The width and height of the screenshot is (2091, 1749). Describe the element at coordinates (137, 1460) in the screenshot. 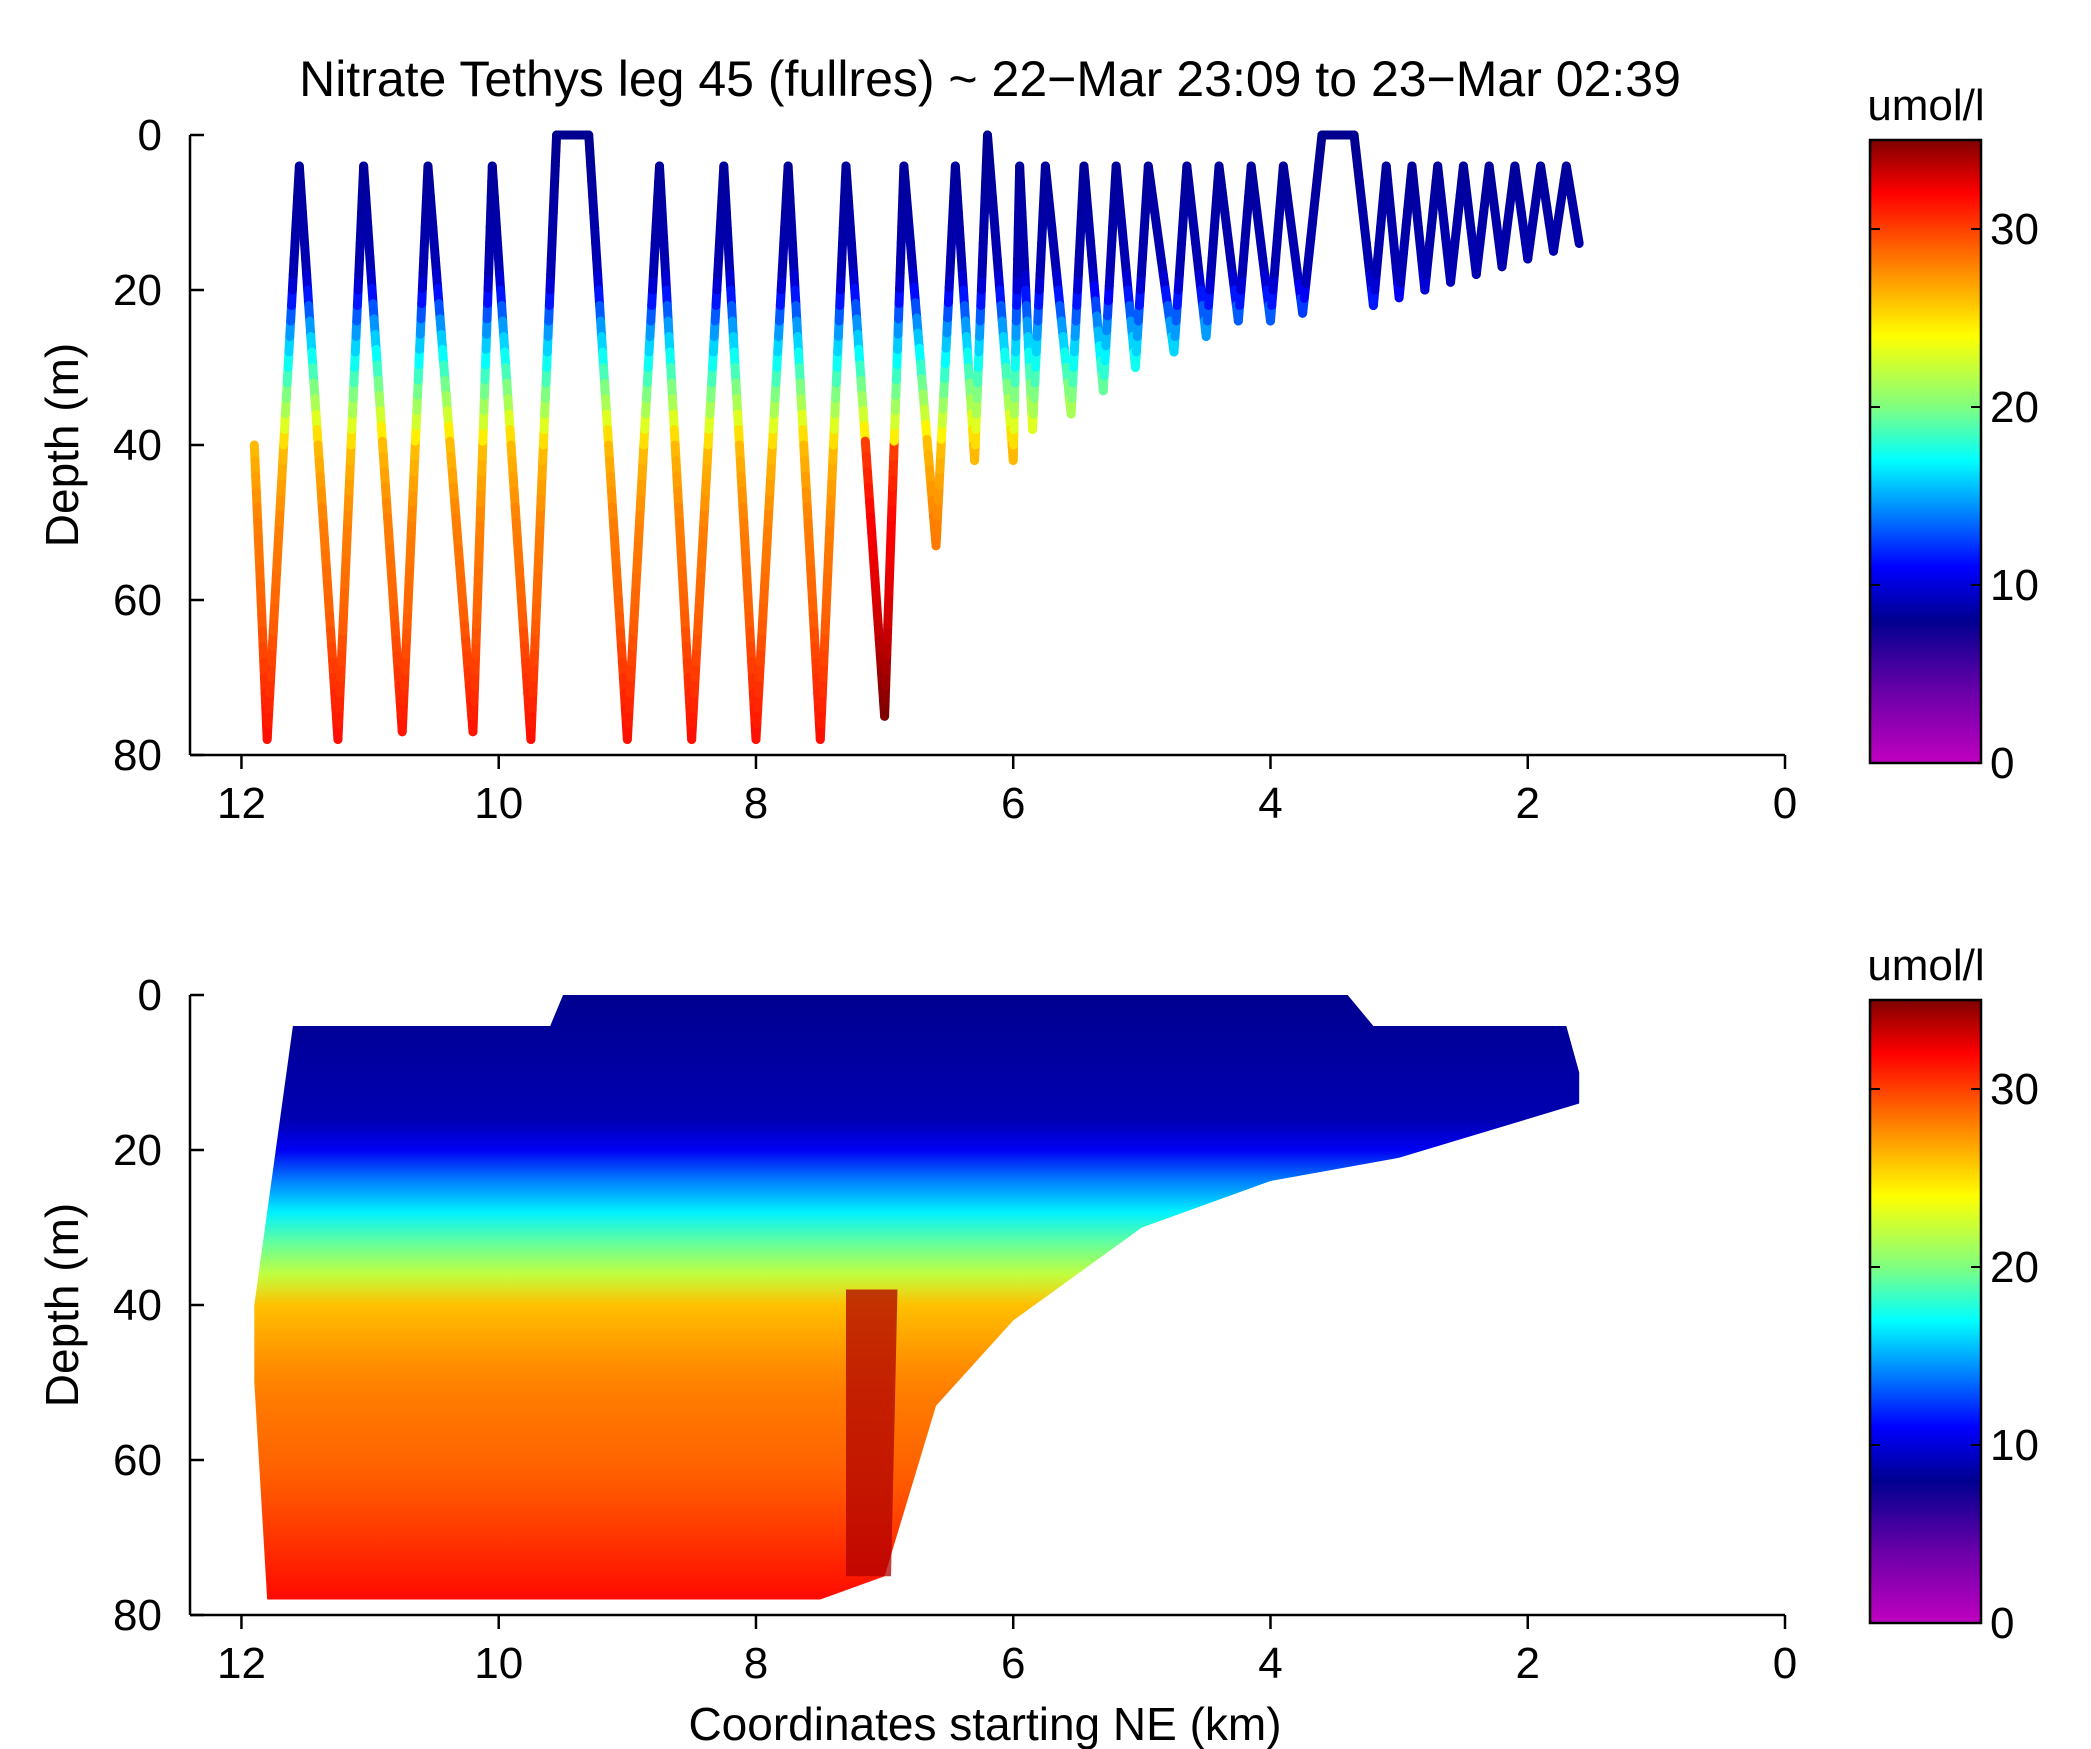

I see `bottom-y-tick-label: 60` at that location.